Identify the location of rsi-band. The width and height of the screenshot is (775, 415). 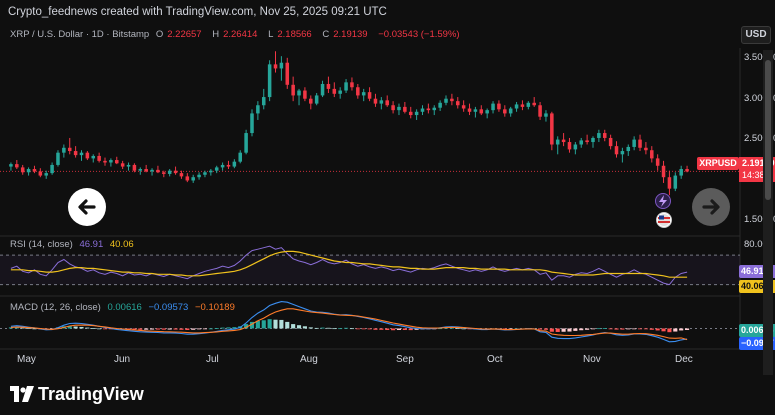
(370, 270).